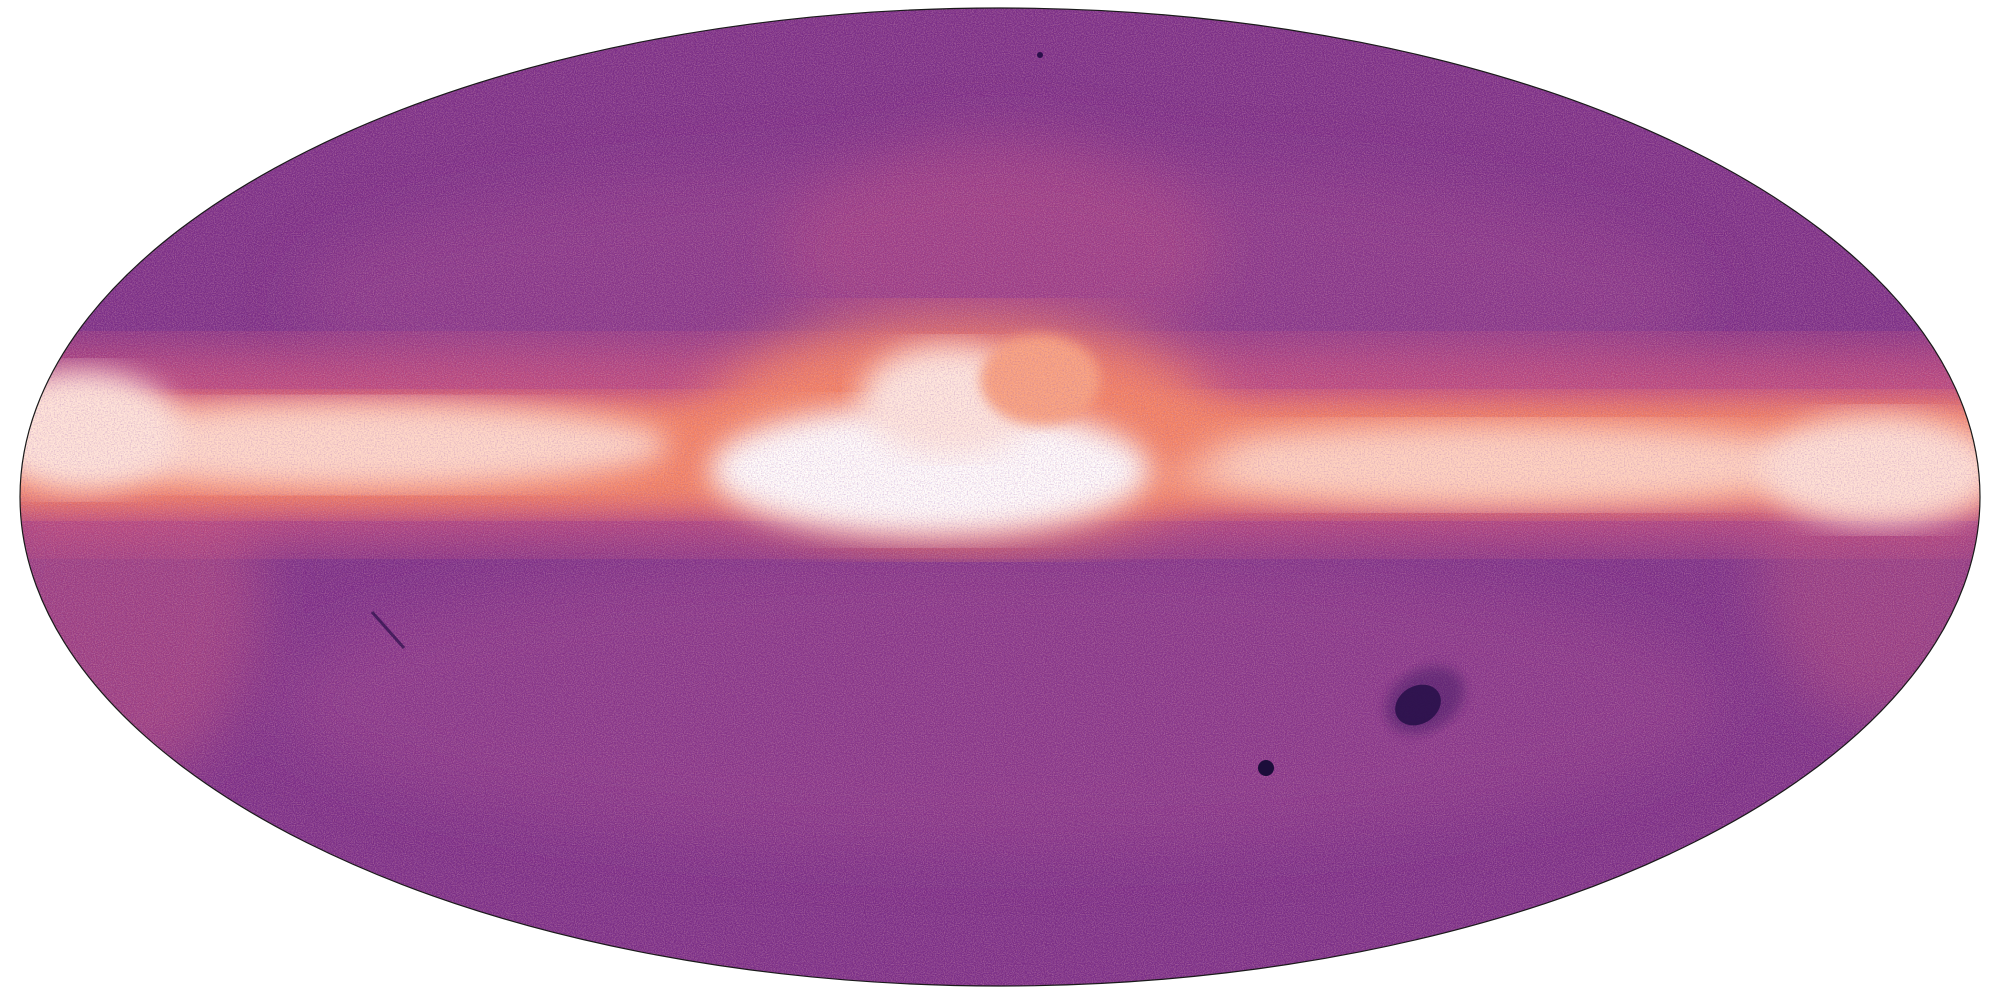 Image resolution: width=1999 pixels, height=999 pixels. I want to click on large-magellanic-cloud-halo, so click(1425, 700).